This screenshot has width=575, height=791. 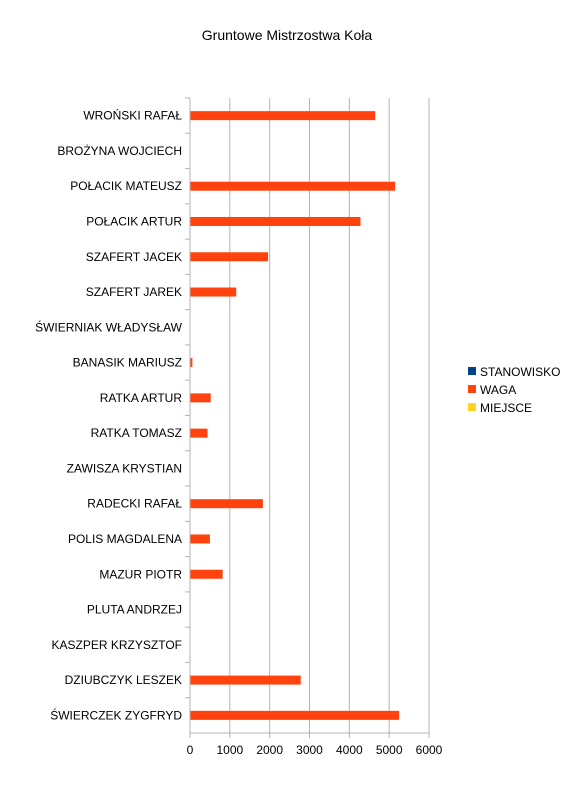 I want to click on category-label: KASZPER KRZYSZTOF, so click(x=117, y=645).